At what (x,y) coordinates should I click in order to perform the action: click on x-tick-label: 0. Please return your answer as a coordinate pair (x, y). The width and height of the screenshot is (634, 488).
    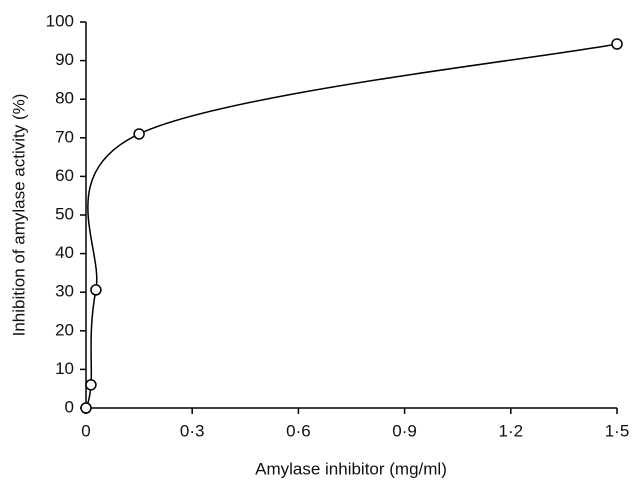
    Looking at the image, I should click on (85, 430).